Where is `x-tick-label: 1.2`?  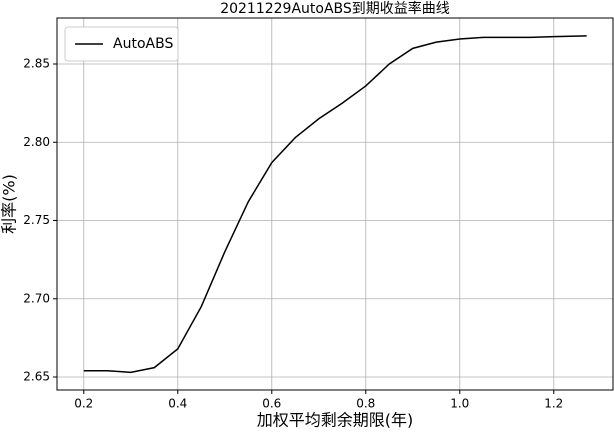
x-tick-label: 1.2 is located at coordinates (553, 404).